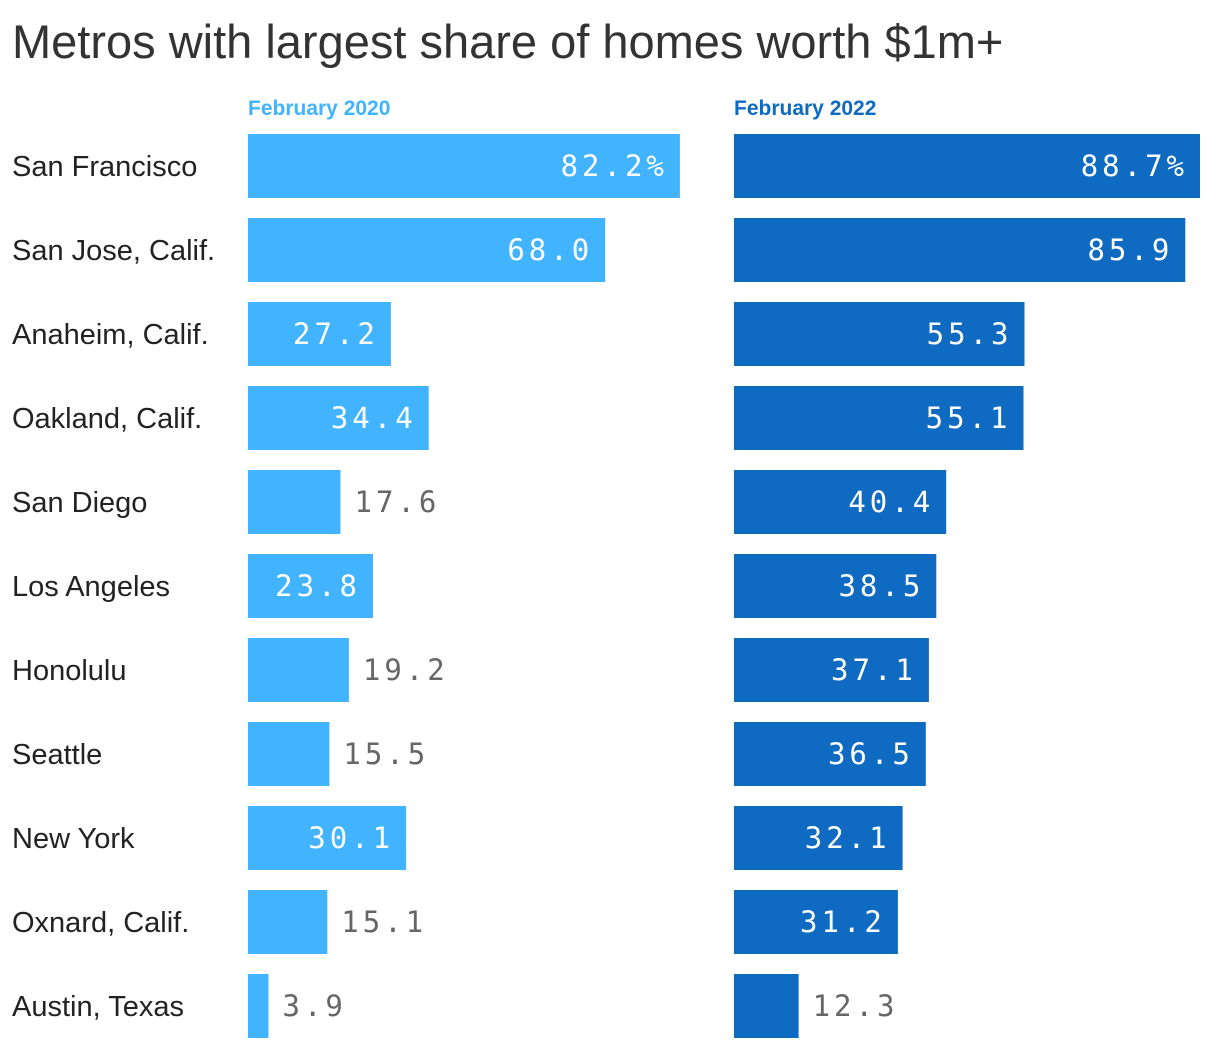  I want to click on value-label: 27.2, so click(336, 334).